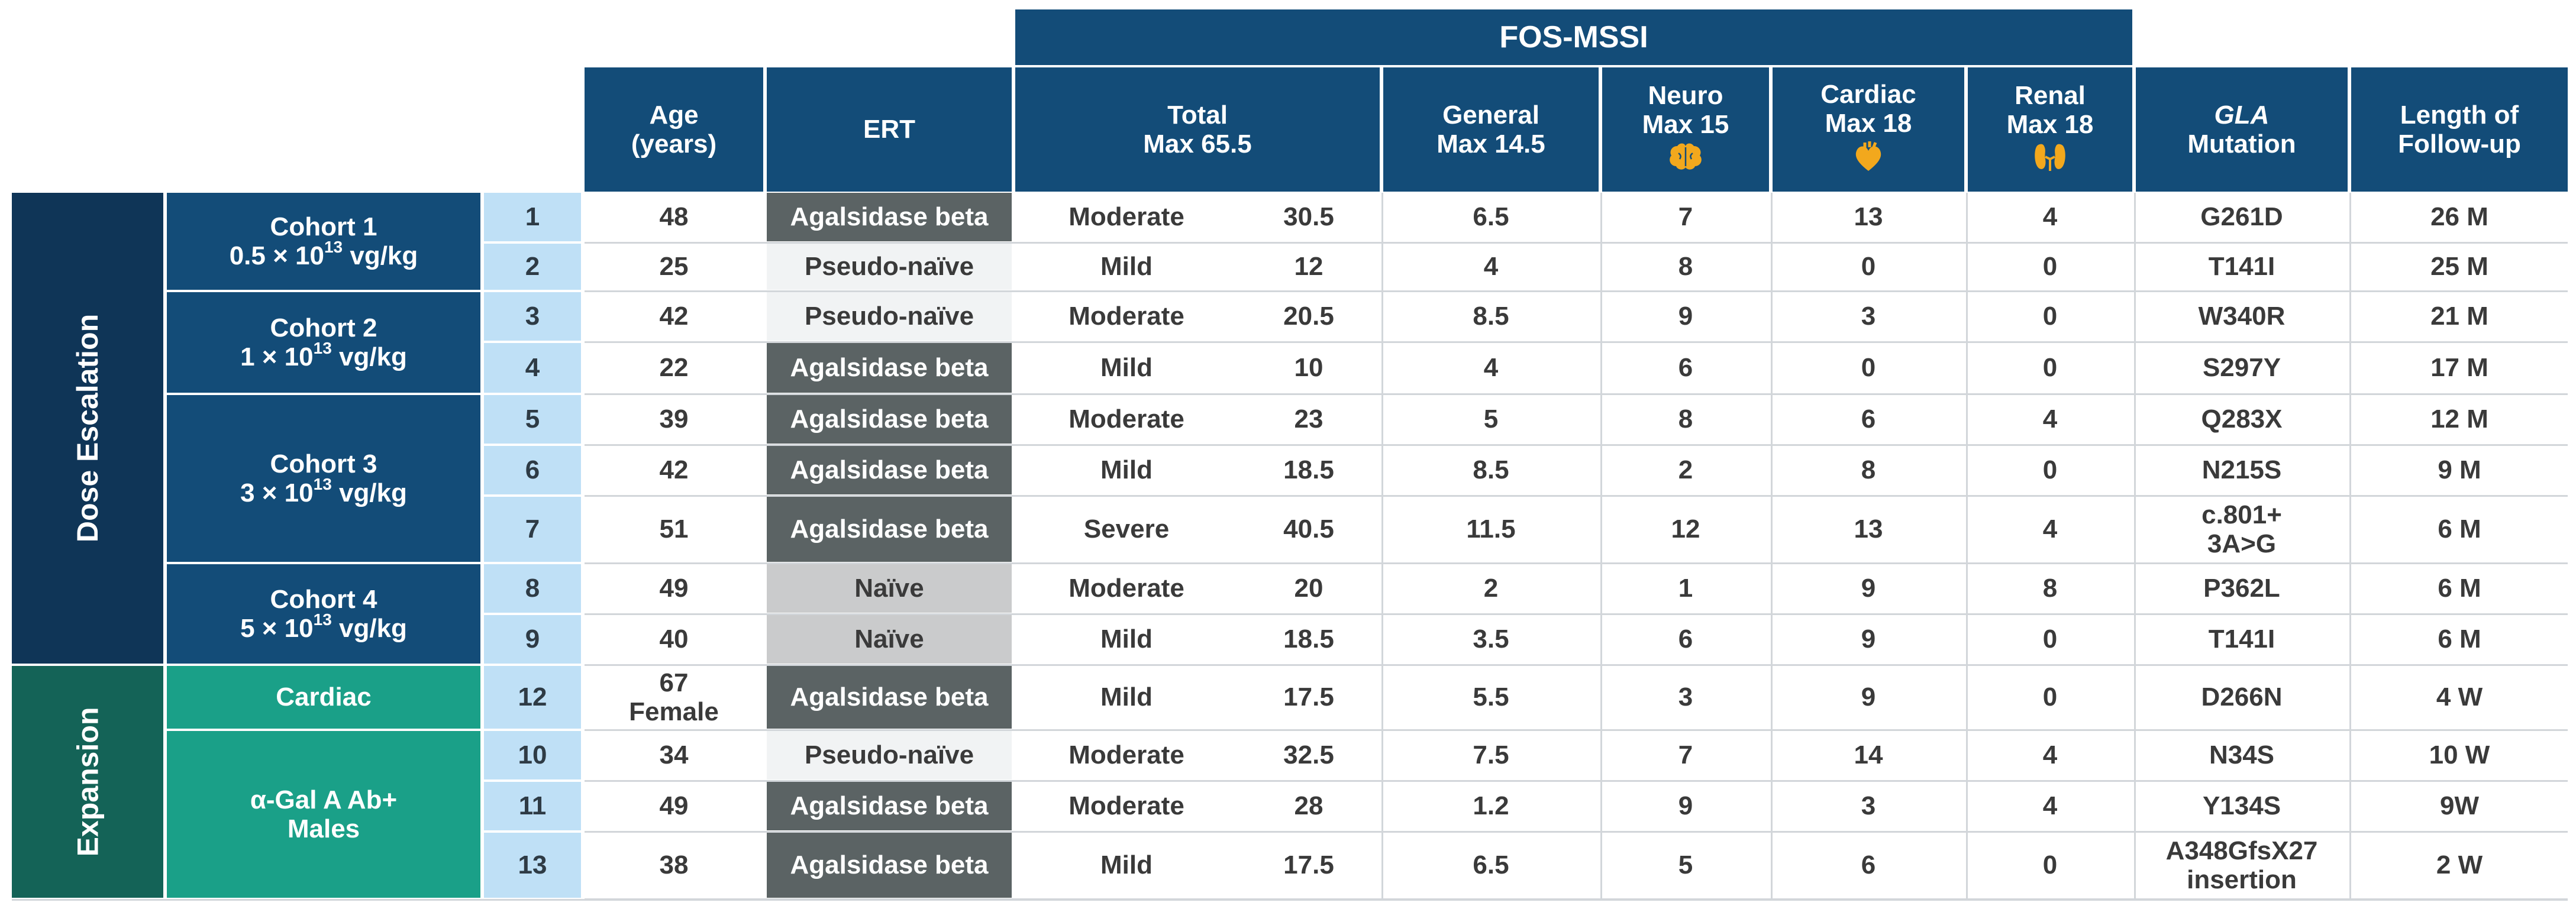 This screenshot has width=2576, height=909. Describe the element at coordinates (2459, 588) in the screenshot. I see `followup-value: 6 M` at that location.